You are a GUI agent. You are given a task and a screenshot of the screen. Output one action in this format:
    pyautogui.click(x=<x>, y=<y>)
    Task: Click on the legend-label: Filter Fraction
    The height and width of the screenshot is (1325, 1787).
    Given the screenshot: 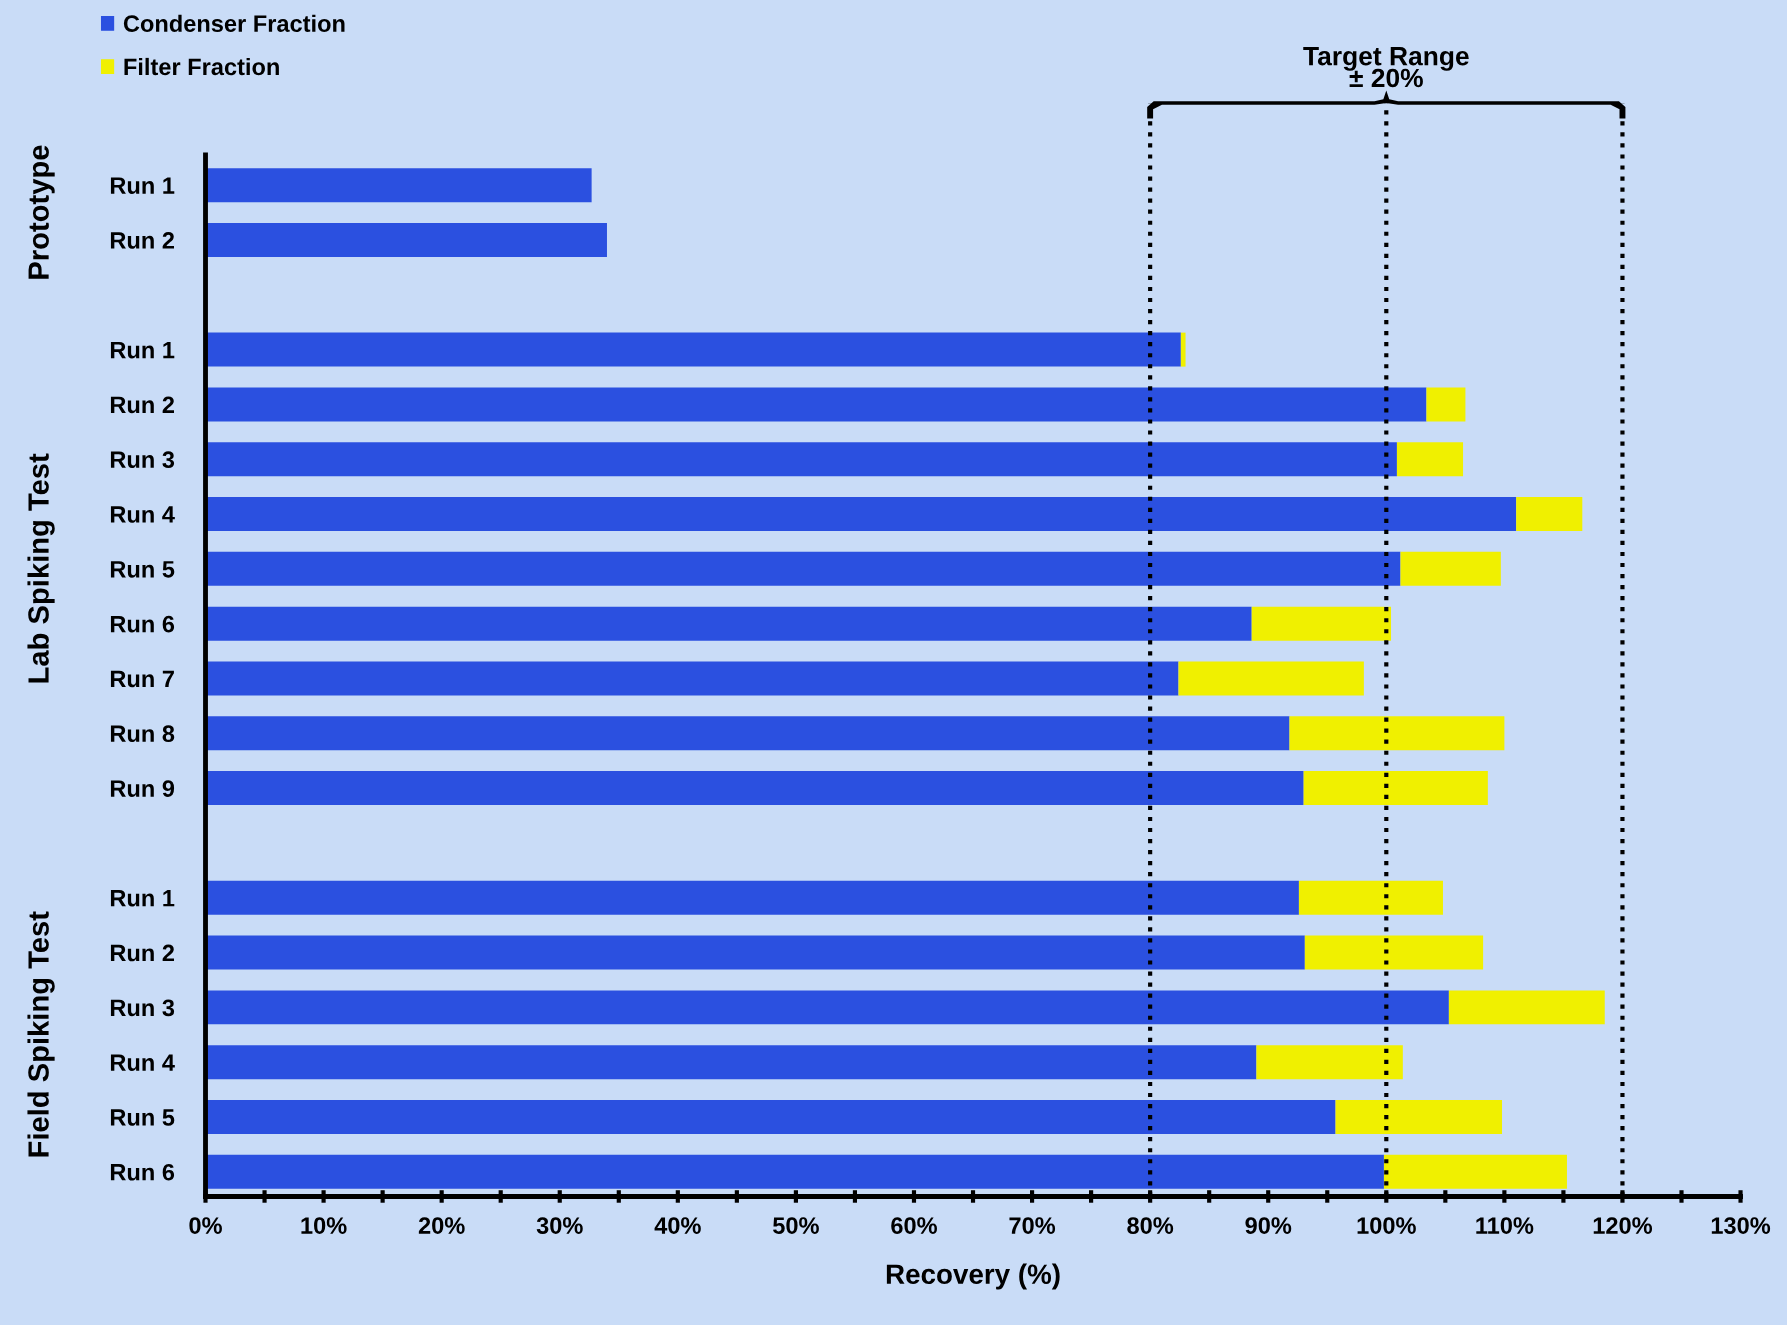 What is the action you would take?
    pyautogui.click(x=201, y=66)
    